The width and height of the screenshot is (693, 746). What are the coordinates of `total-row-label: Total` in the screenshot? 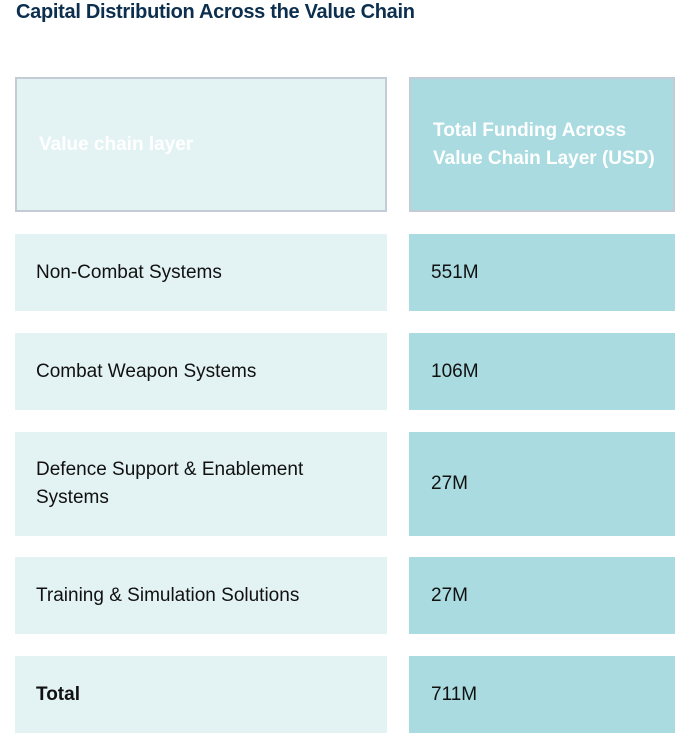 It's located at (201, 694).